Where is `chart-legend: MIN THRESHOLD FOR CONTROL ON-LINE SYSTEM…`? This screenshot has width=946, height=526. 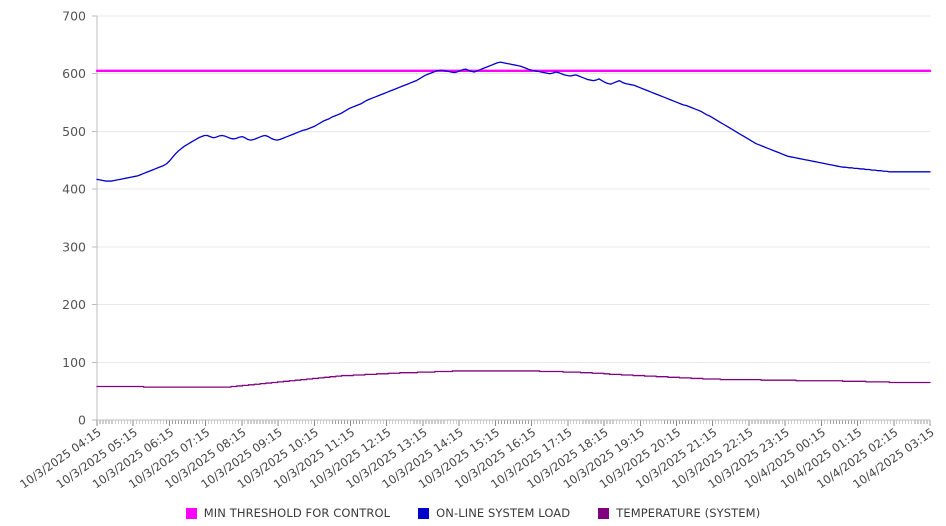
chart-legend: MIN THRESHOLD FOR CONTROL ON-LINE SYSTEM… is located at coordinates (473, 513).